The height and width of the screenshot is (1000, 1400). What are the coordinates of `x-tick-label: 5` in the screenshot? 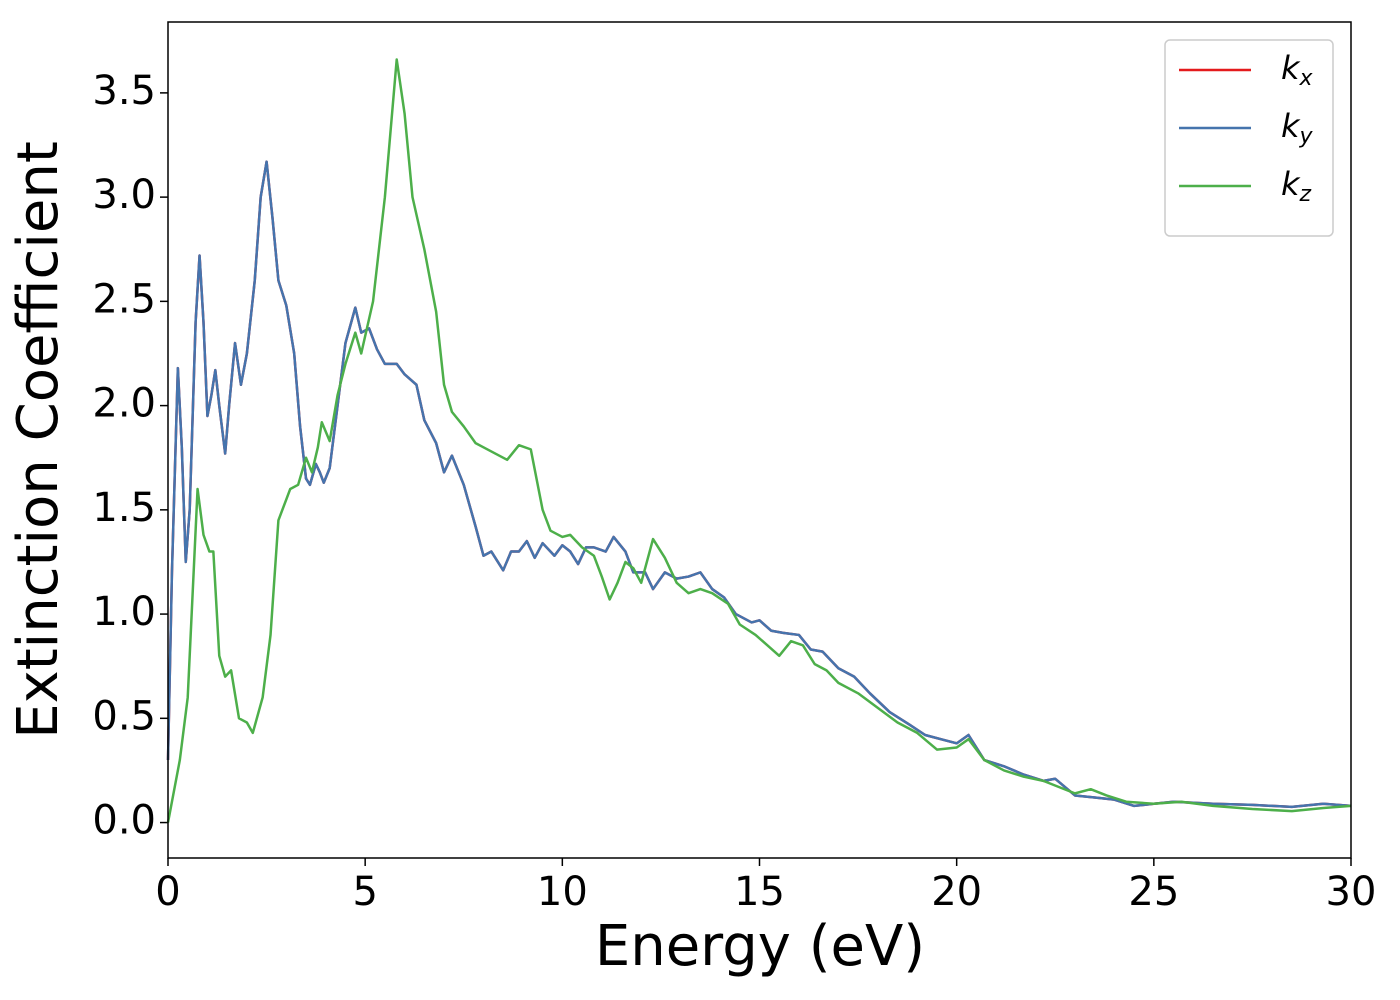 It's located at (364, 892).